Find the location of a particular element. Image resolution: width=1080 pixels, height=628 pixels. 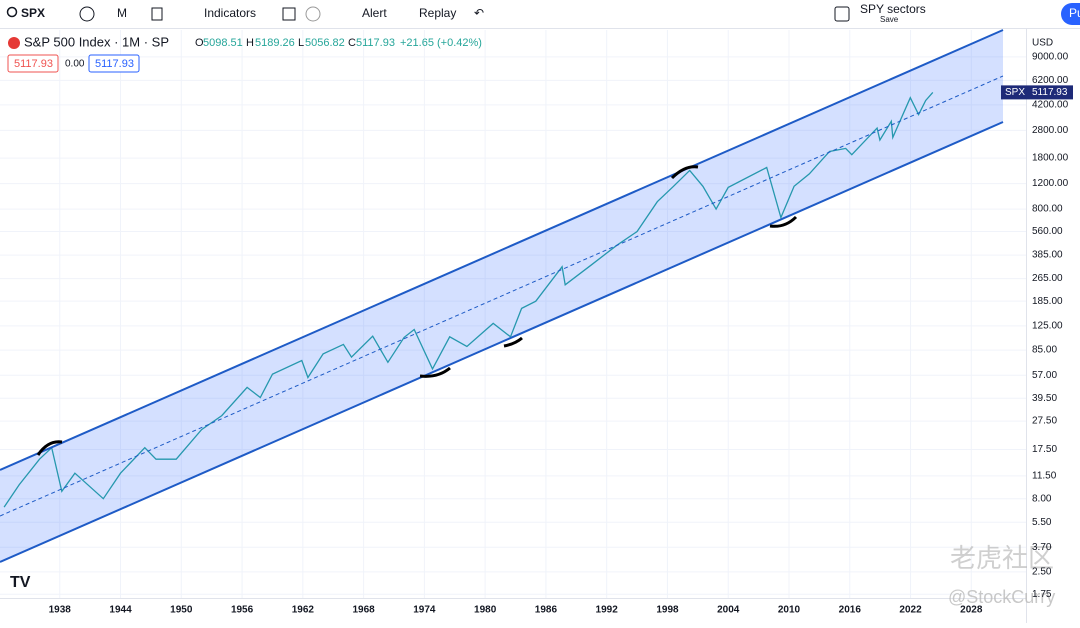

y-tick-label: 39.50 is located at coordinates (1044, 398).